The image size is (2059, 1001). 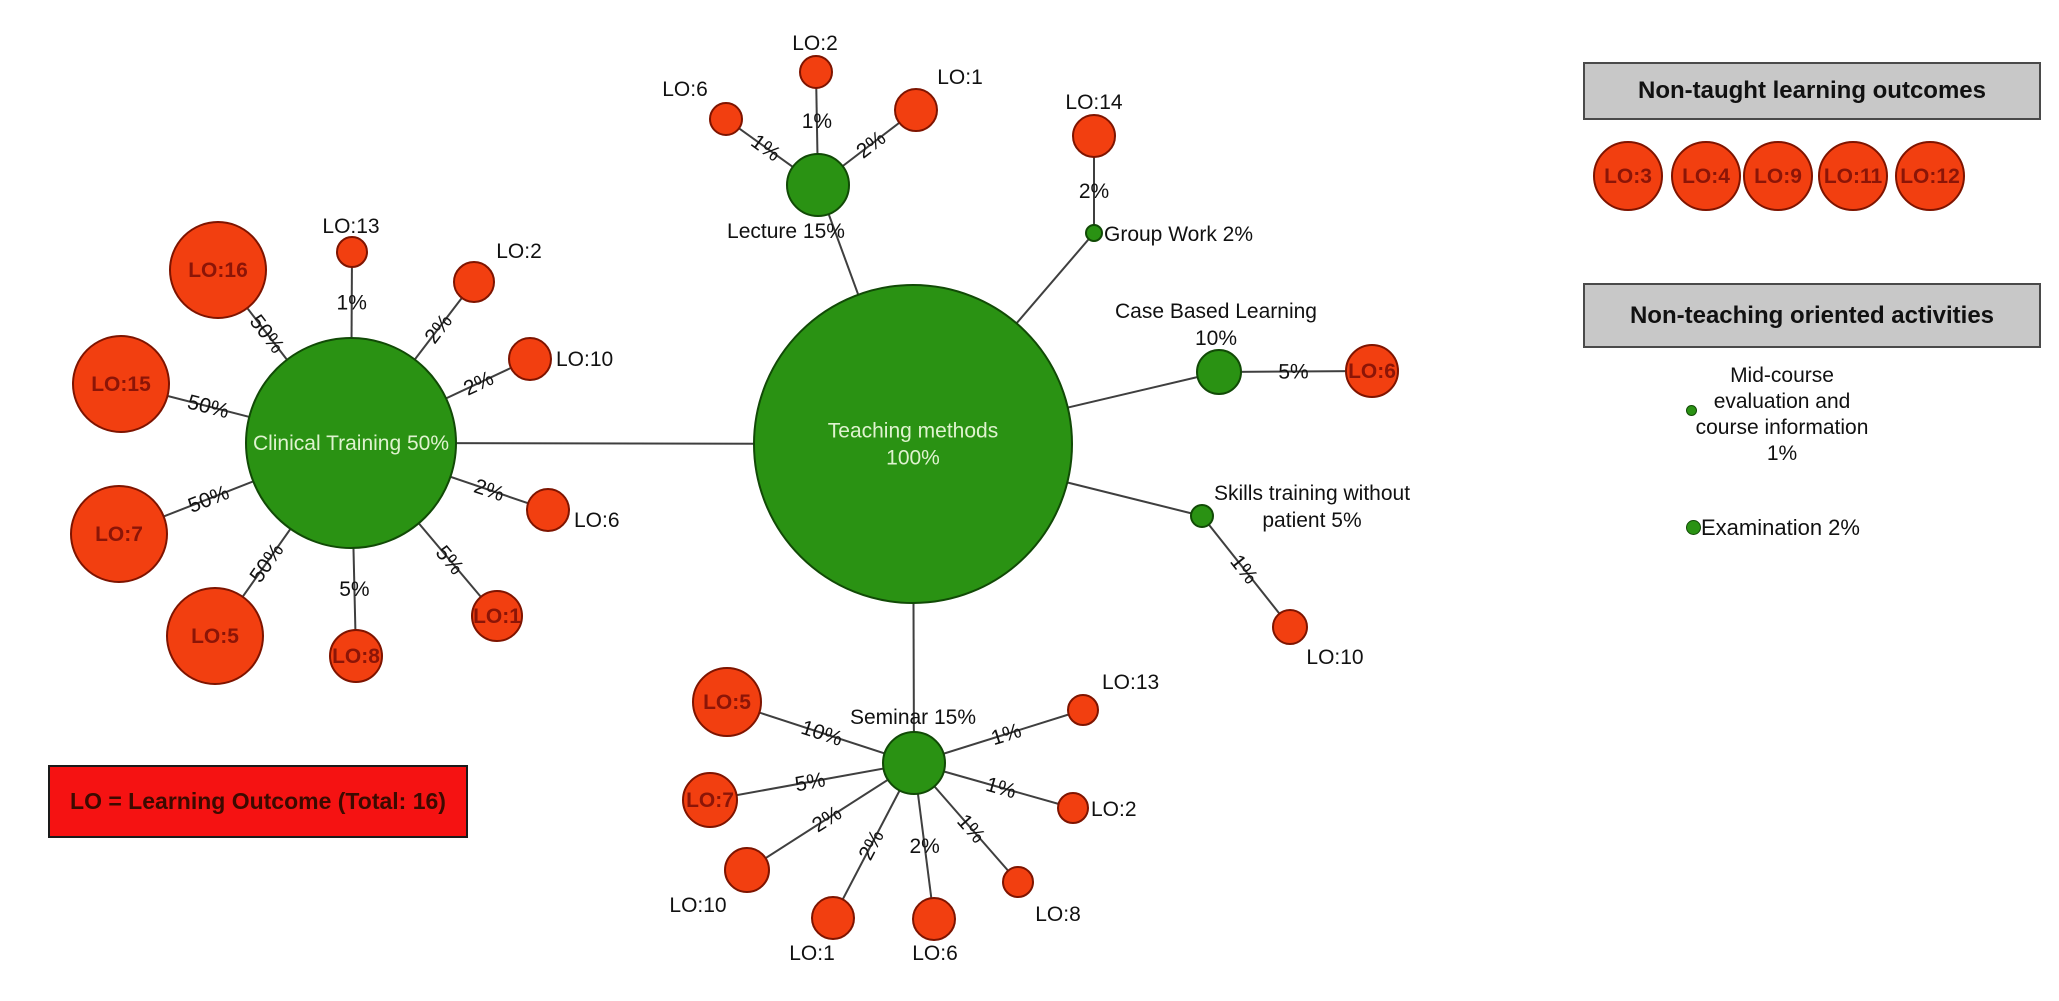 I want to click on node-lo7b-circle, so click(x=710, y=800).